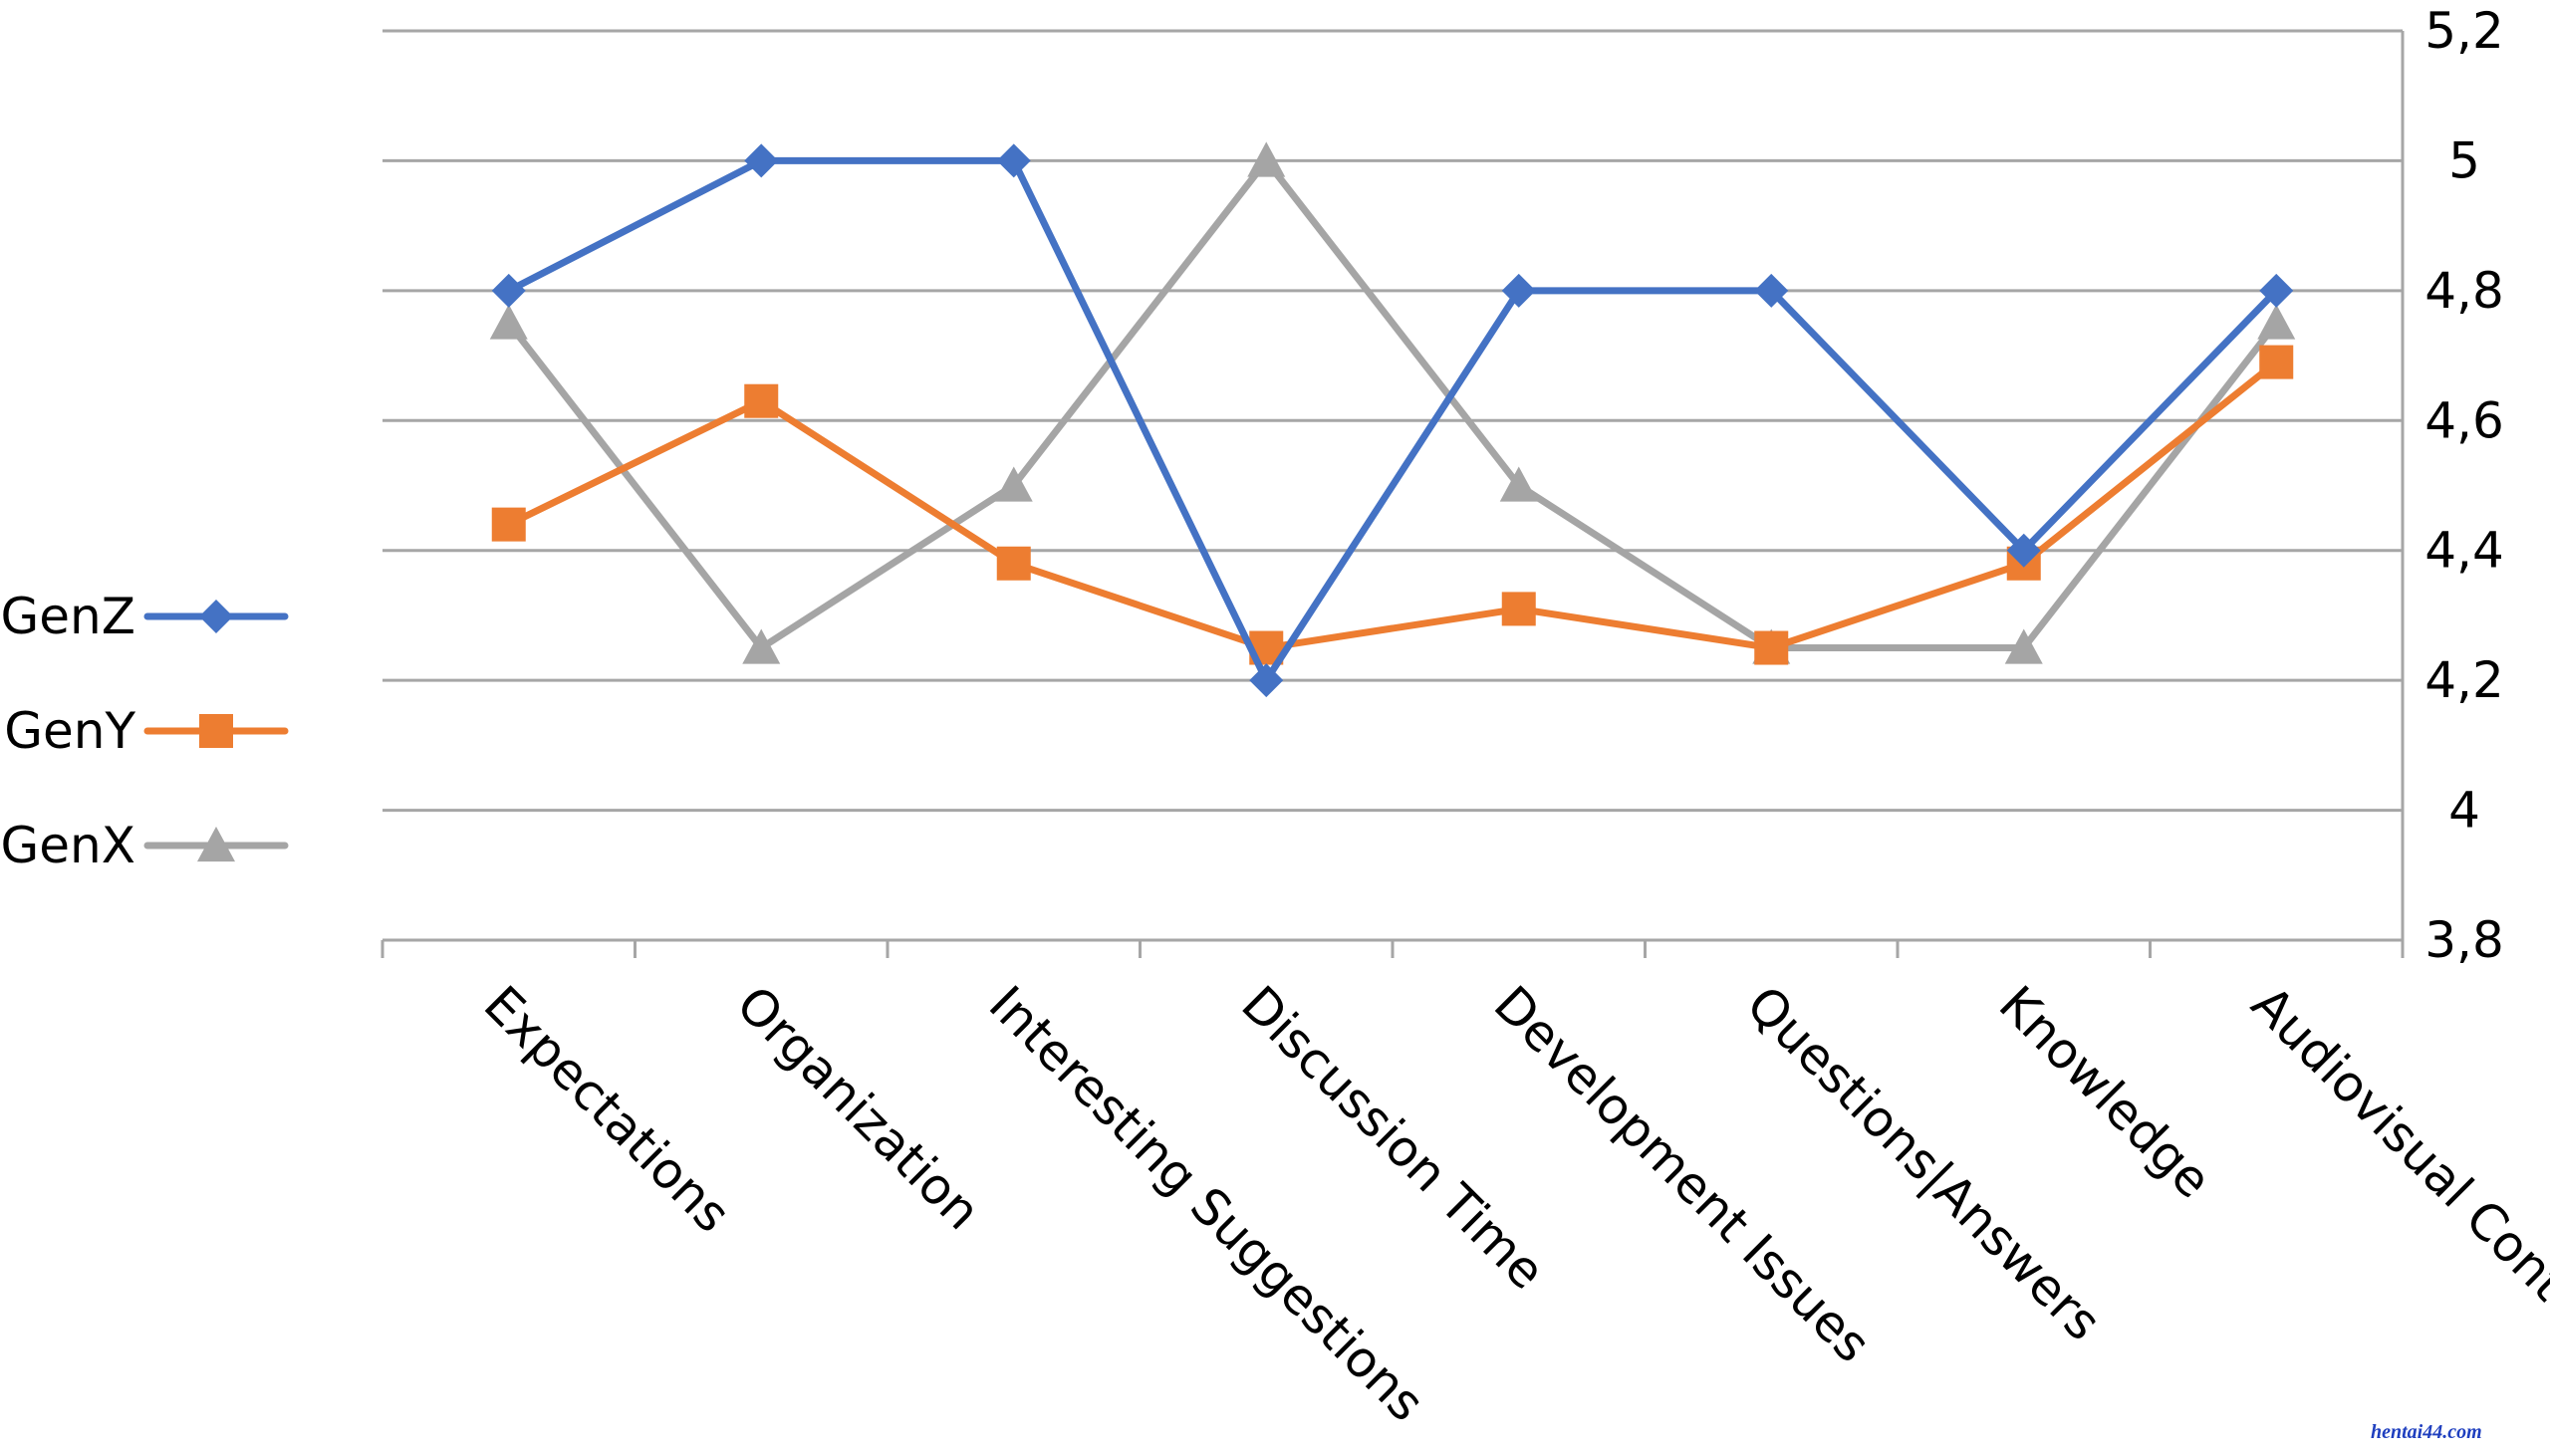 Image resolution: width=2550 pixels, height=1456 pixels. What do you see at coordinates (2464, 551) in the screenshot?
I see `y-tick-label: 4,4` at bounding box center [2464, 551].